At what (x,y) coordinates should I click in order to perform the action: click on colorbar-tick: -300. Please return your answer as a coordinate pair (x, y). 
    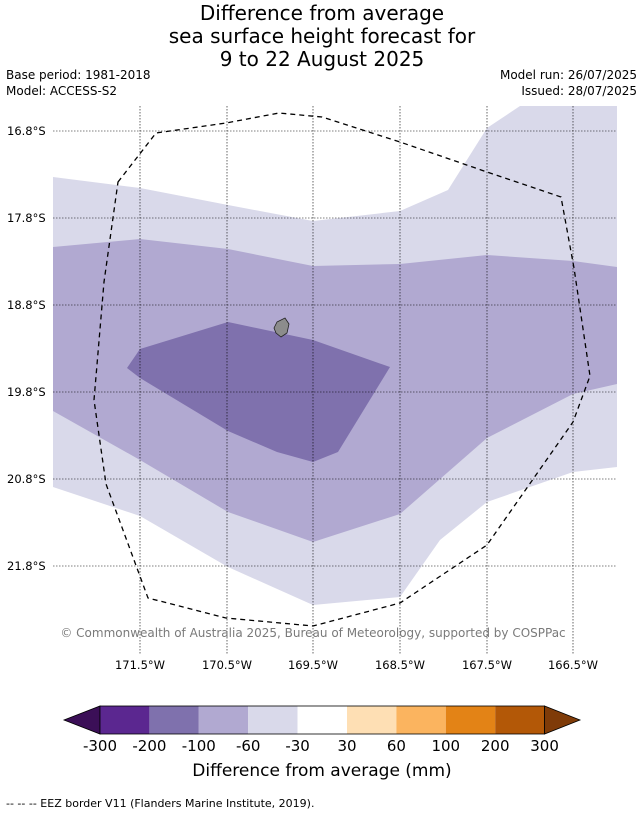
    Looking at the image, I should click on (100, 746).